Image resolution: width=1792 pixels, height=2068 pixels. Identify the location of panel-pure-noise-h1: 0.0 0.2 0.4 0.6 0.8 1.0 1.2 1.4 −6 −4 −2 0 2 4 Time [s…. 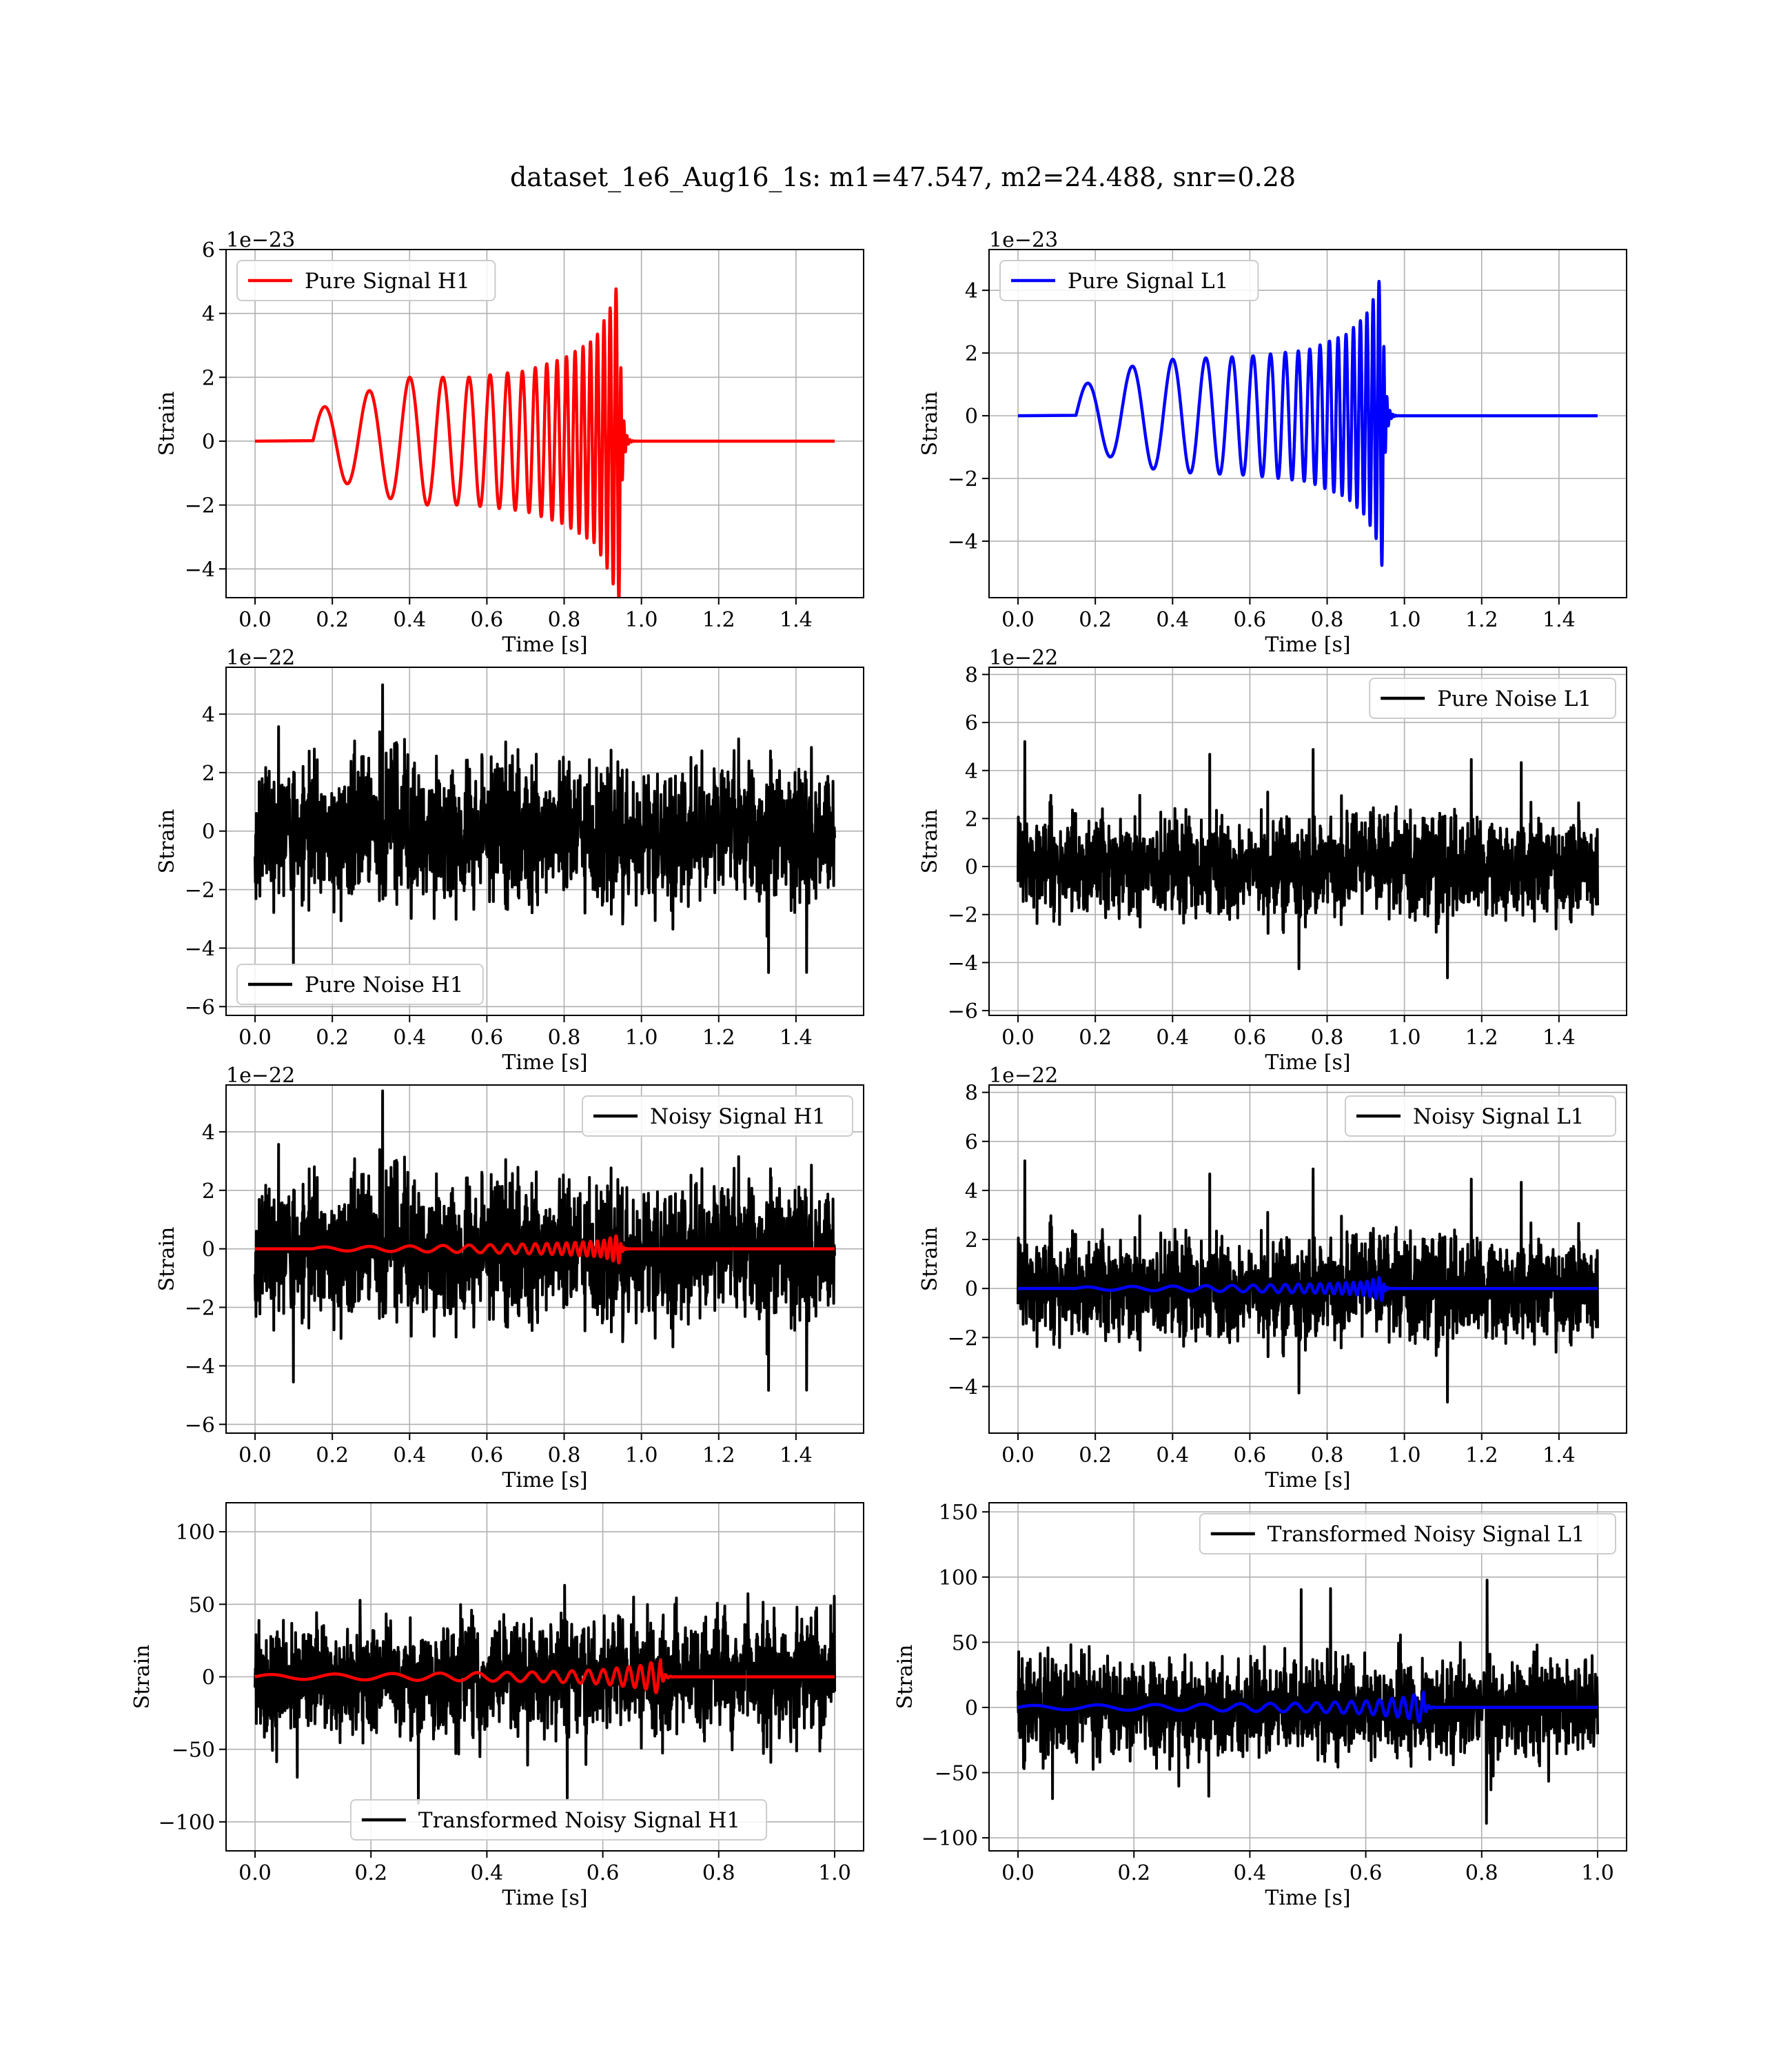
(509, 861).